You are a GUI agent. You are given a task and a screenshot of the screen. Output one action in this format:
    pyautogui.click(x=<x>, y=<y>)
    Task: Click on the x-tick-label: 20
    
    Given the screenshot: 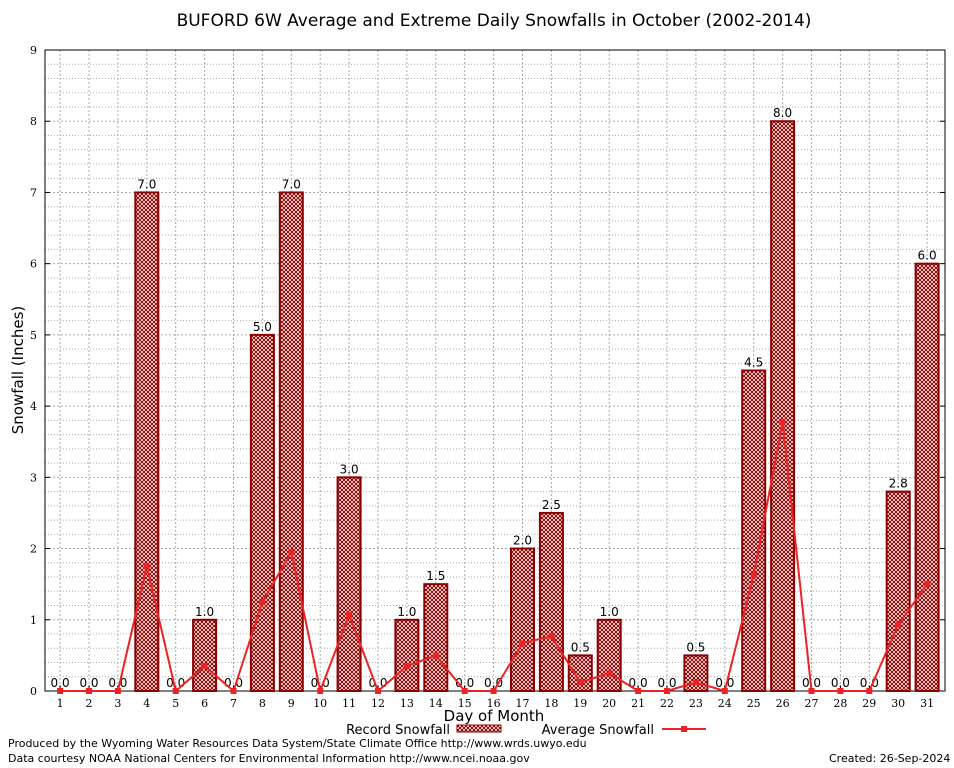 What is the action you would take?
    pyautogui.click(x=609, y=703)
    